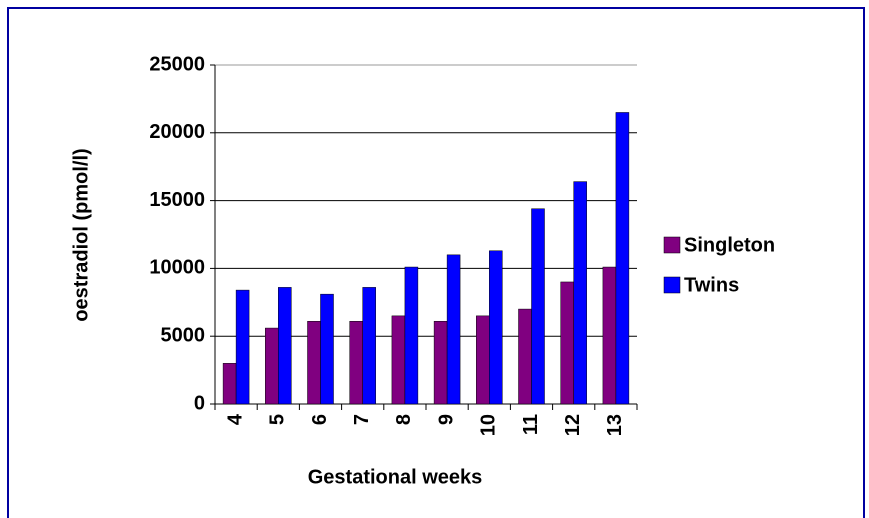 The image size is (869, 518). Describe the element at coordinates (177, 200) in the screenshot. I see `y-tick-label: 15000` at that location.